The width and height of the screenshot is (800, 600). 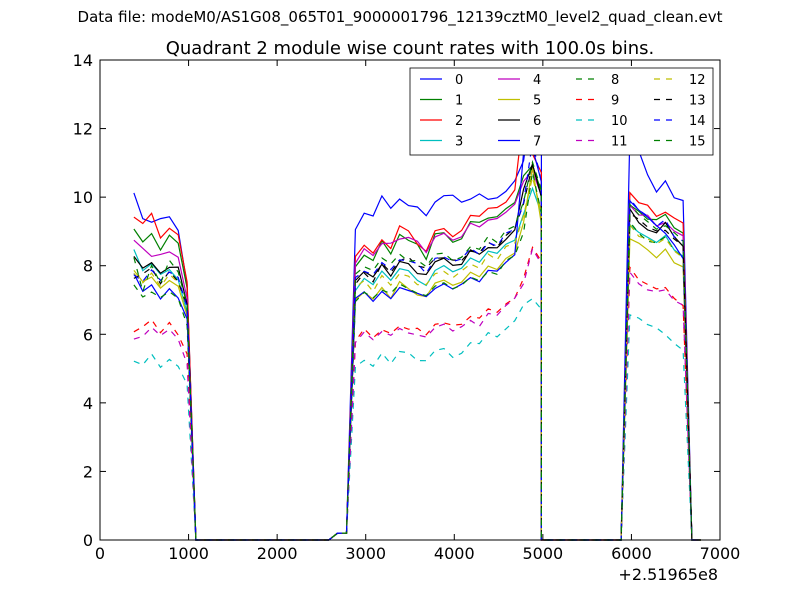 I want to click on x-tick-label: 4000, so click(x=454, y=553).